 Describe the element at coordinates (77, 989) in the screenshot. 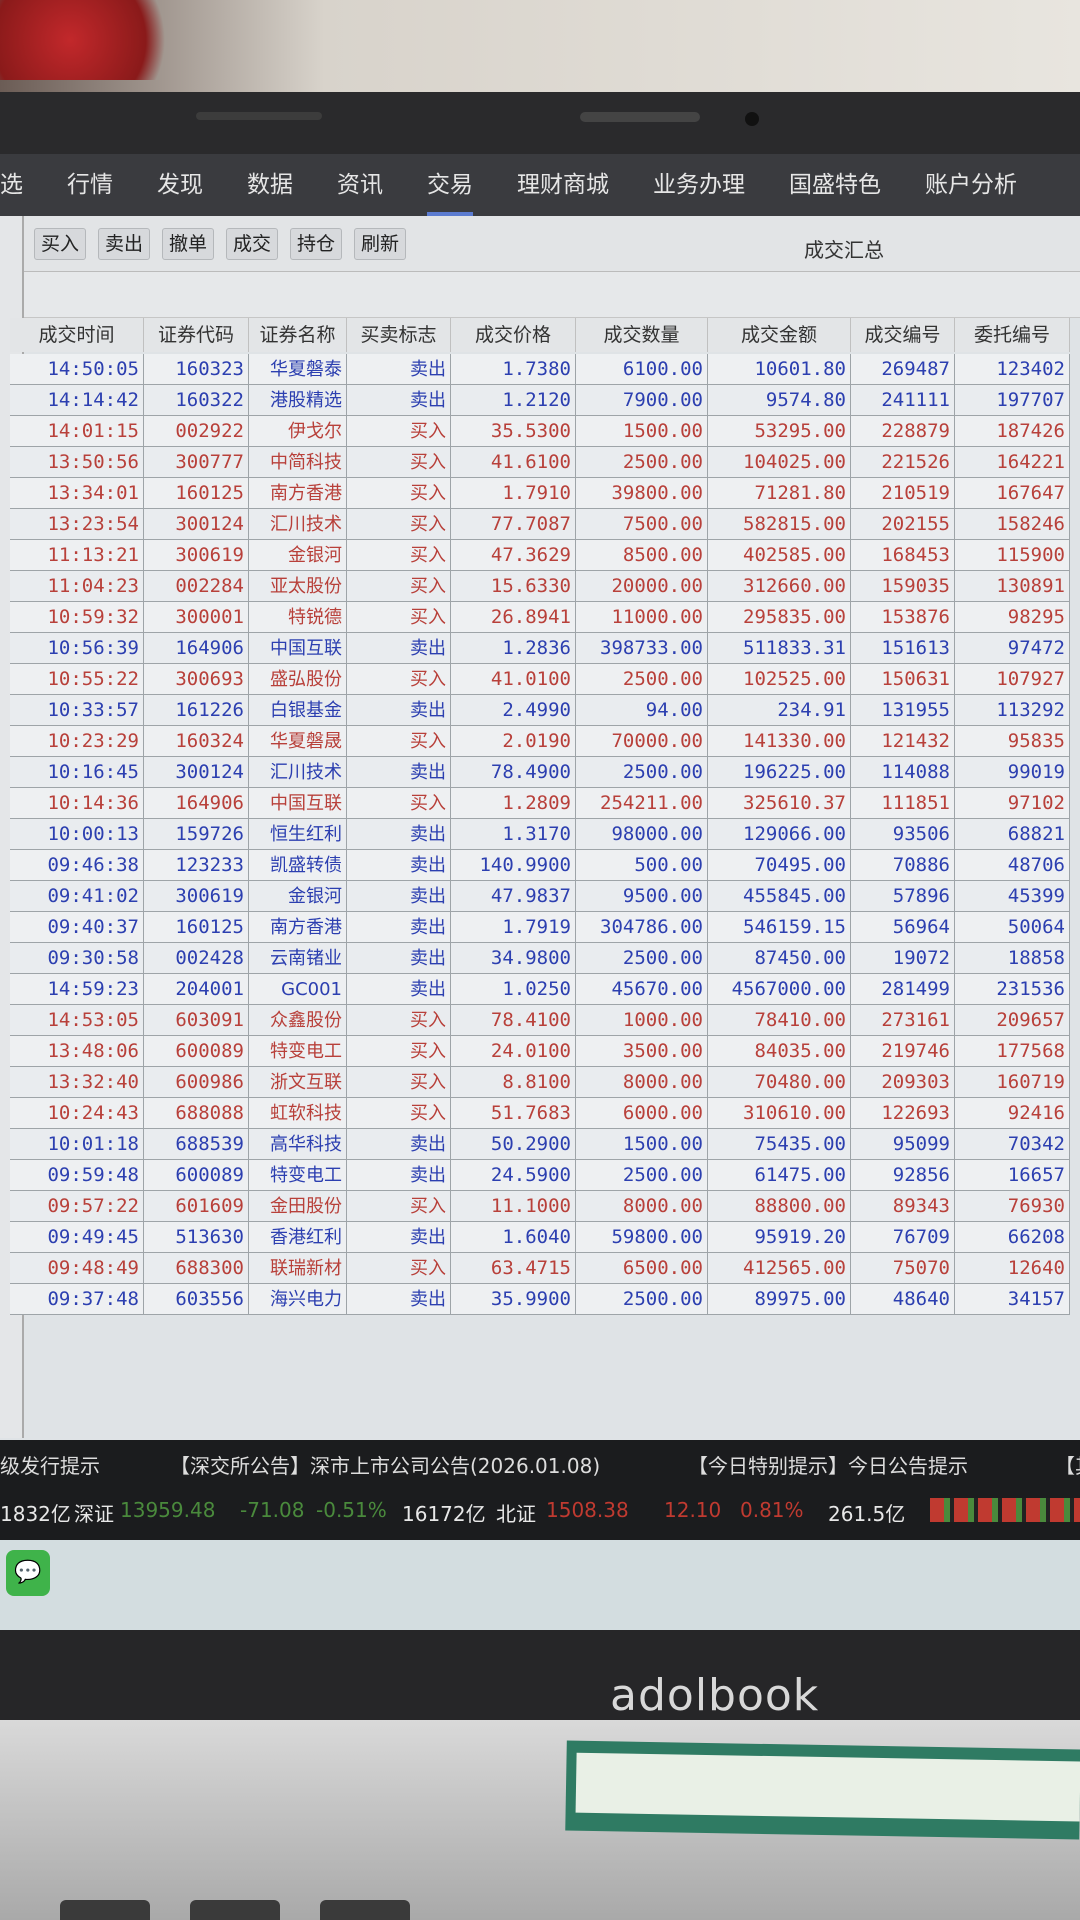

I see `cell-time: 14:59:23` at that location.